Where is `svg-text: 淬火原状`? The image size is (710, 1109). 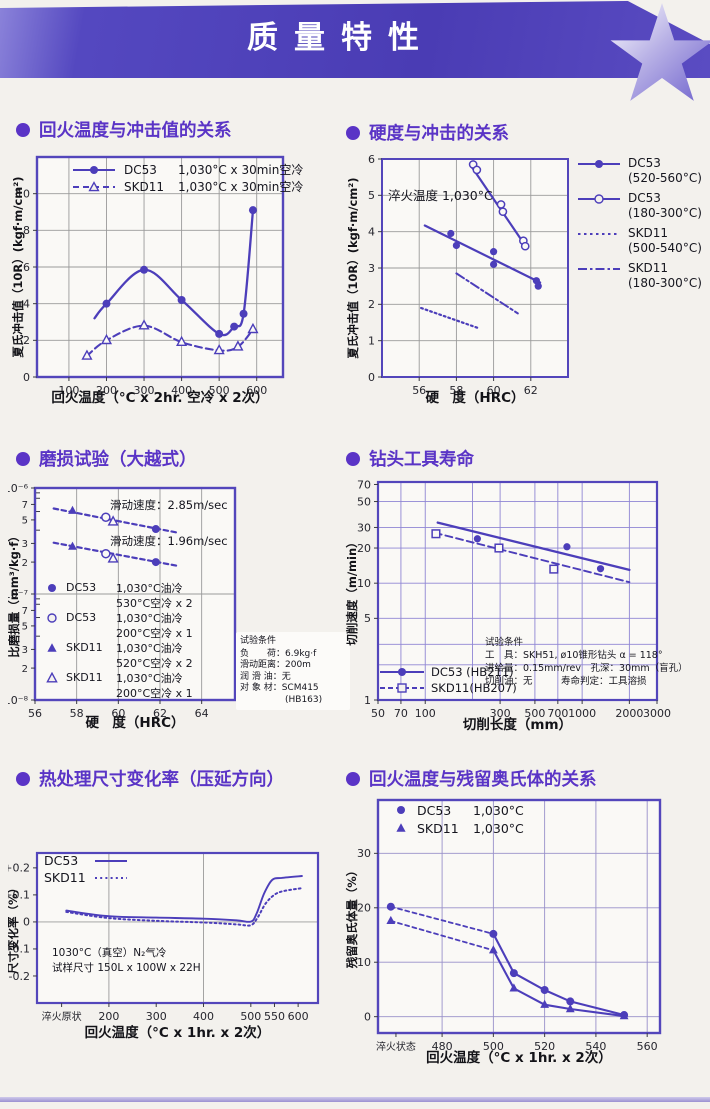 svg-text: 淬火原状 is located at coordinates (62, 1016).